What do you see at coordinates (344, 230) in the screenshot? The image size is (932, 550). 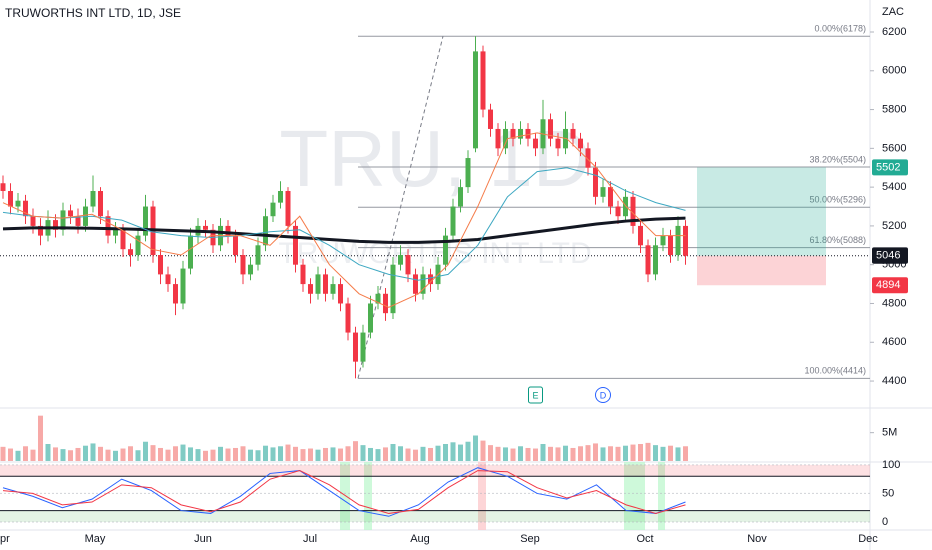 I see `ma-line` at bounding box center [344, 230].